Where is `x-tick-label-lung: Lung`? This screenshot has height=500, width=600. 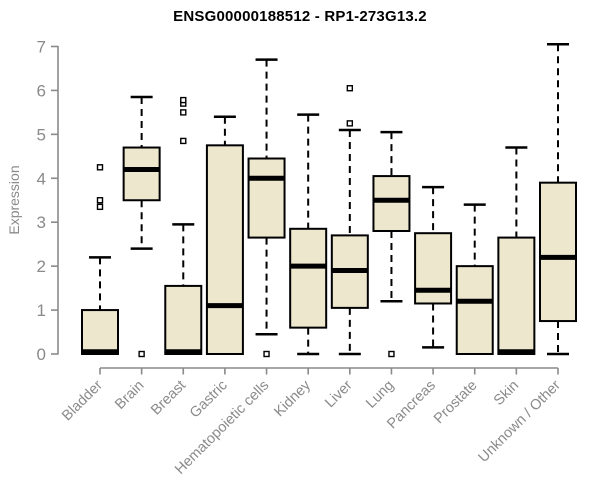
x-tick-label-lung: Lung is located at coordinates (380, 395).